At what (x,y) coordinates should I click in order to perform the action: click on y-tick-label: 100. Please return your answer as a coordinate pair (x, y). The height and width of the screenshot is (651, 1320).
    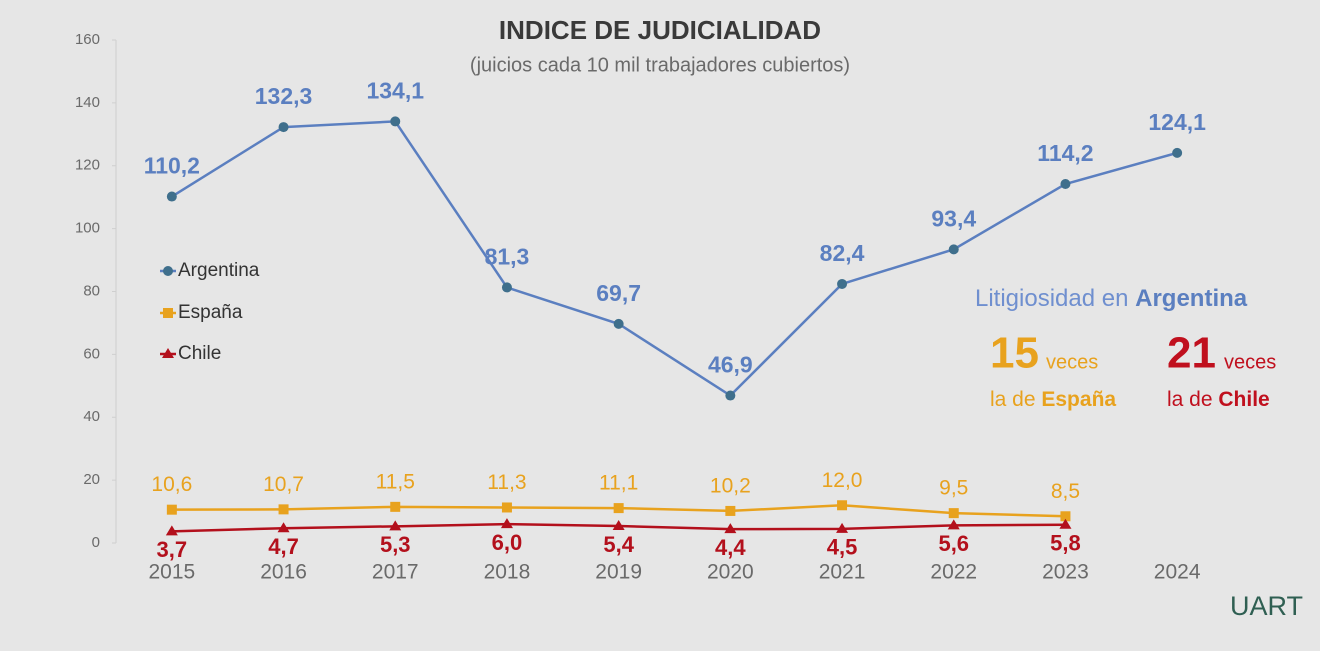
    Looking at the image, I should click on (87, 228).